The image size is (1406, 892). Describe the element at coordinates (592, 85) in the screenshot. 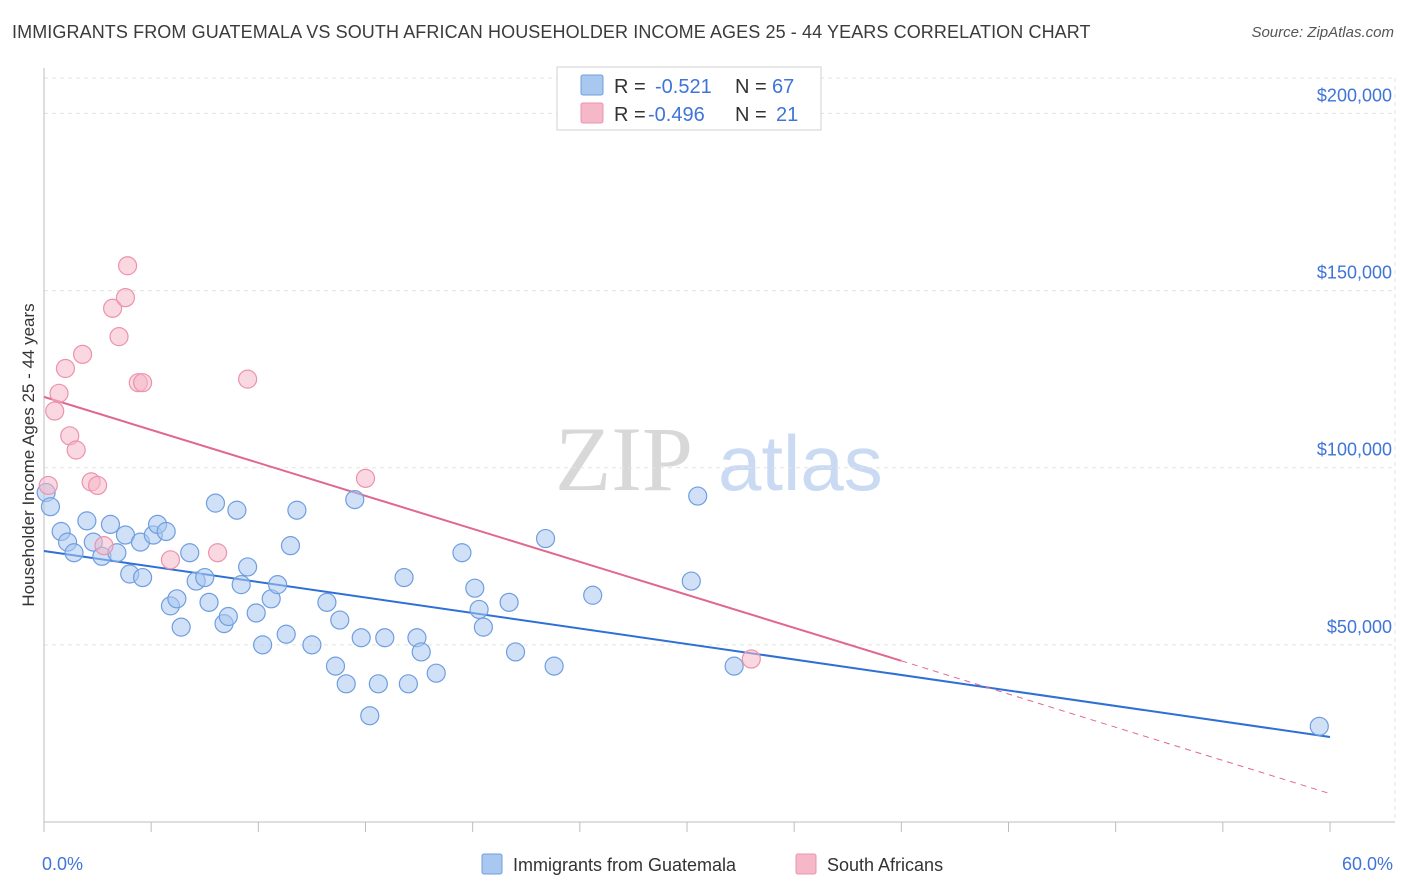

I see `legend-swatch-blue` at that location.